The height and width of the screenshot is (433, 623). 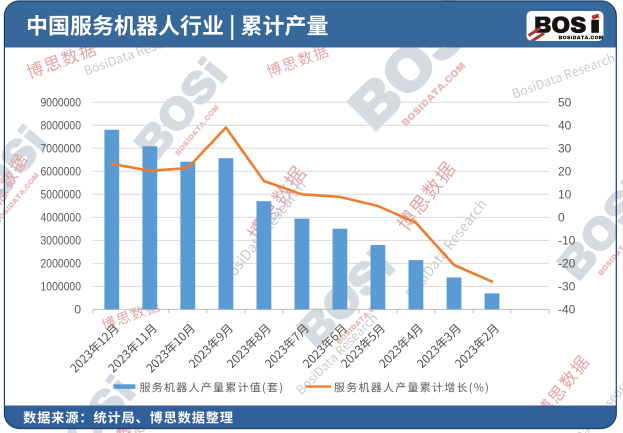 I want to click on svg-text: 50, so click(x=565, y=102).